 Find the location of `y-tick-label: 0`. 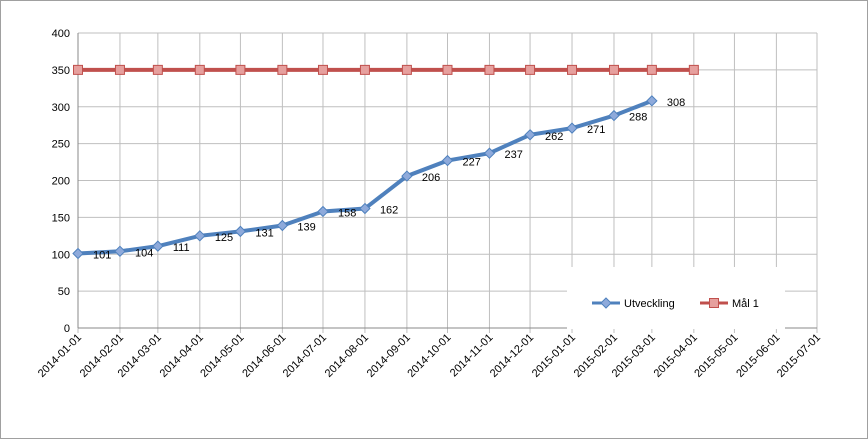

y-tick-label: 0 is located at coordinates (67, 329).